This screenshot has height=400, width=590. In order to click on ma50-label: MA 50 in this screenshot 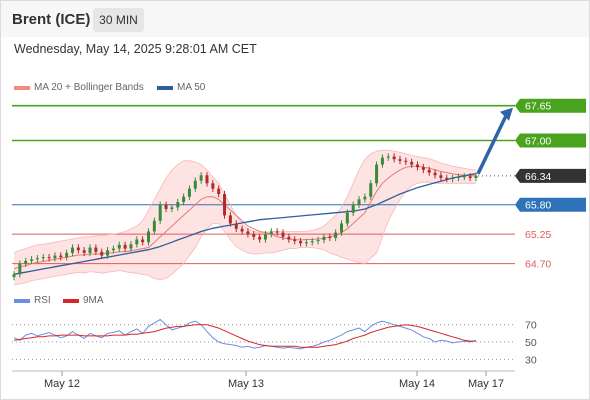, I will do `click(191, 87)`.